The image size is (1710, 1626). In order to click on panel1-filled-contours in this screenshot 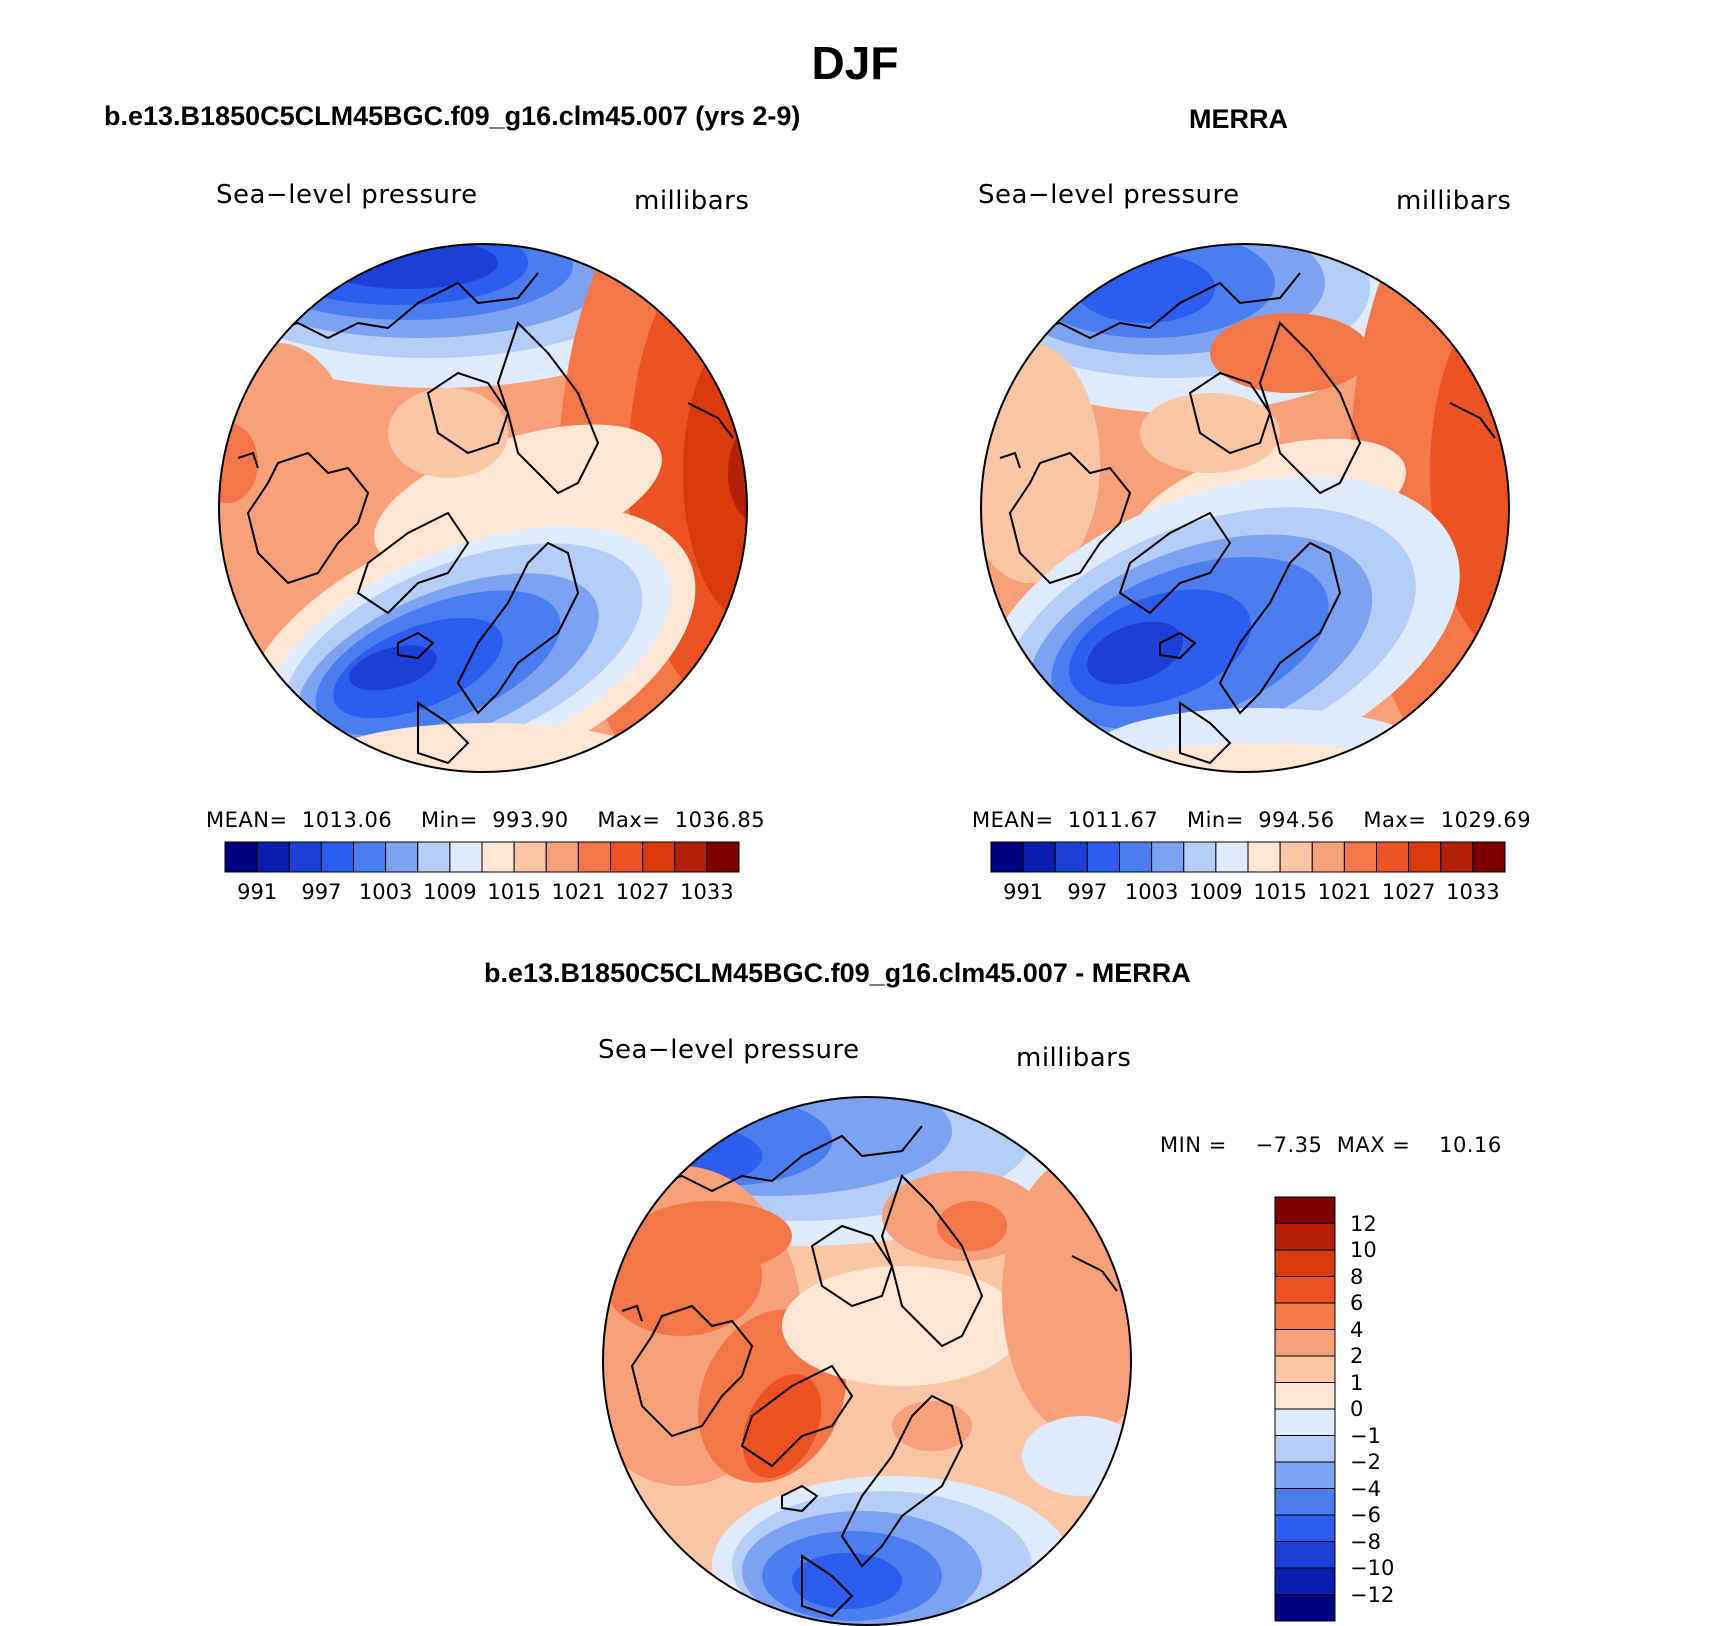, I will do `click(483, 508)`.